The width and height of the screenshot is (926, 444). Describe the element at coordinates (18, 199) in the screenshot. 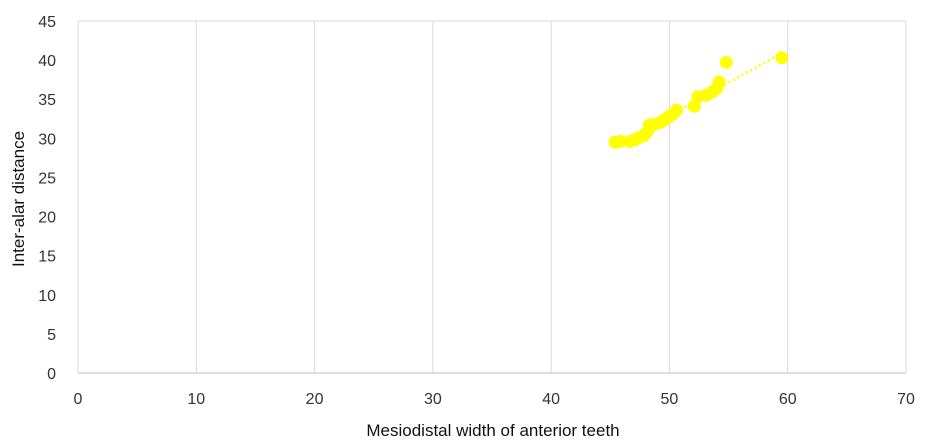

I see `y-axis-title: Inter-alar distance` at that location.